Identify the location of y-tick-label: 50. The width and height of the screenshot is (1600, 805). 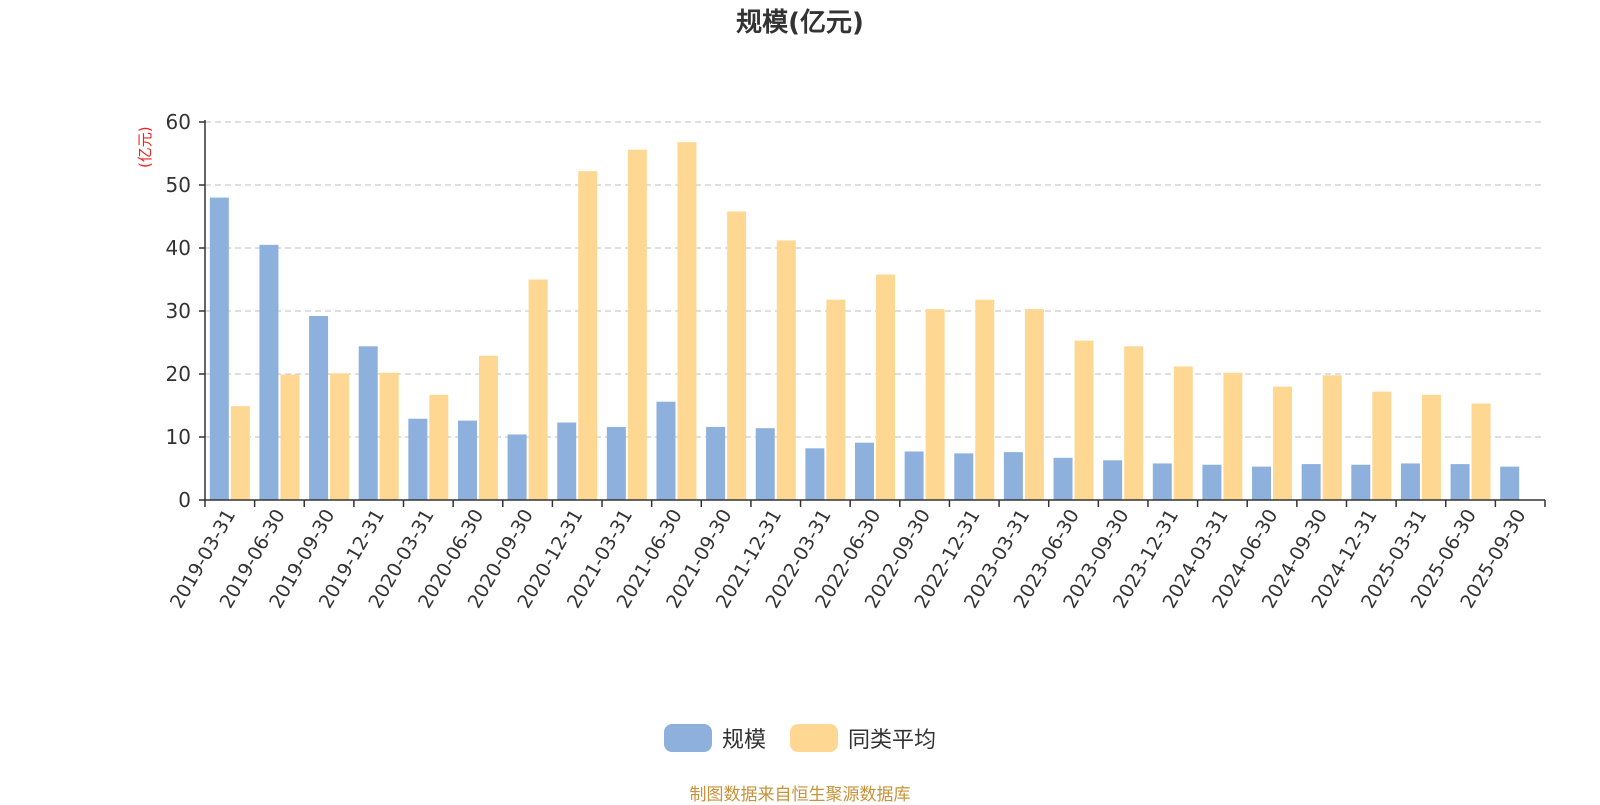
(178, 185).